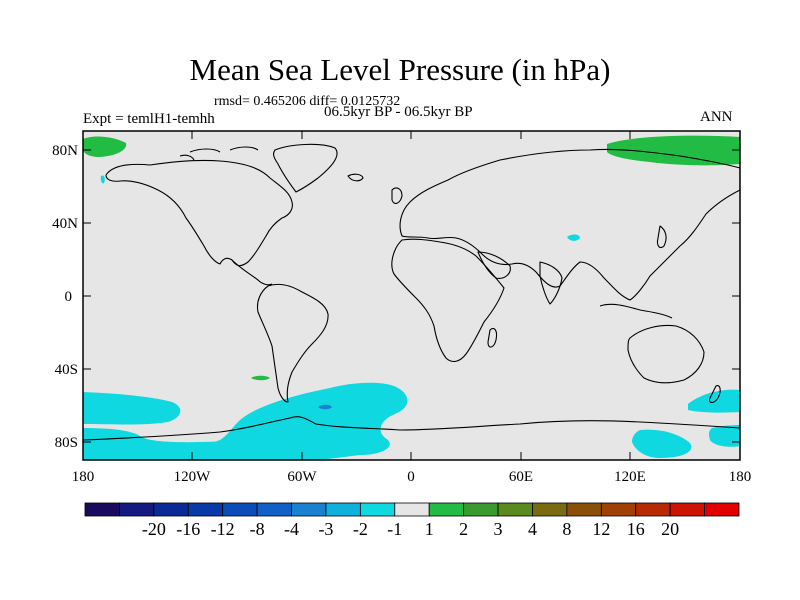 This screenshot has height=600, width=800. Describe the element at coordinates (105, 146) in the screenshot. I see `positive-anomaly-arctic-west` at that location.